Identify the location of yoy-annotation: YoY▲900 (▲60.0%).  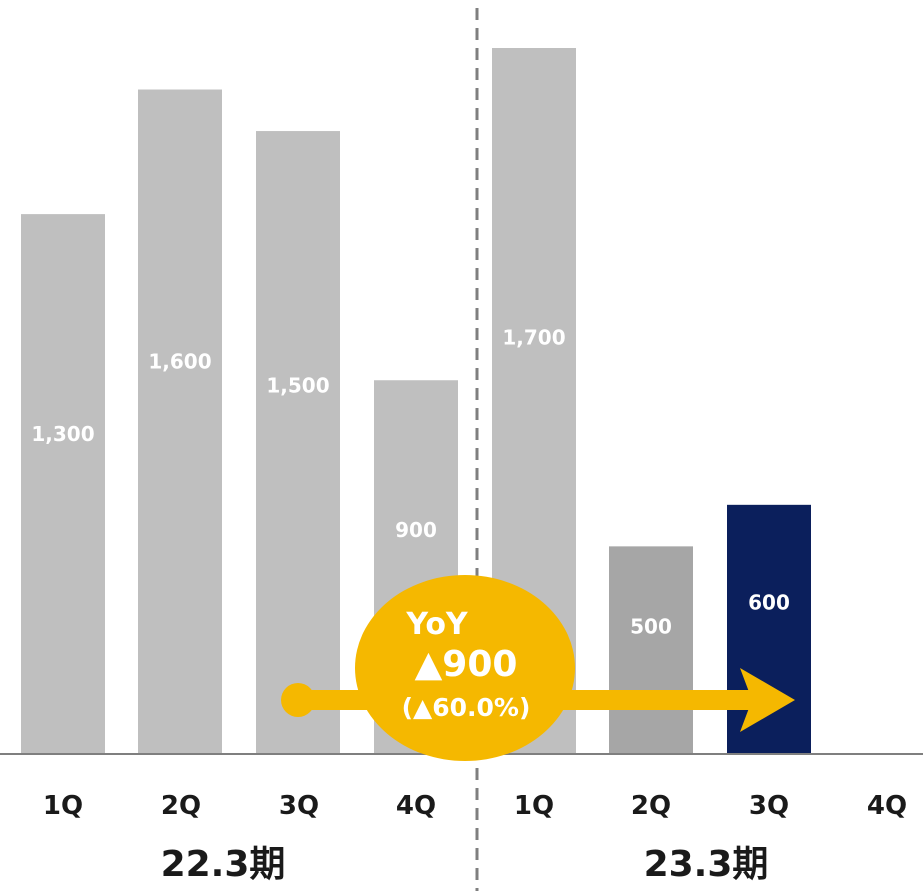
(538, 668).